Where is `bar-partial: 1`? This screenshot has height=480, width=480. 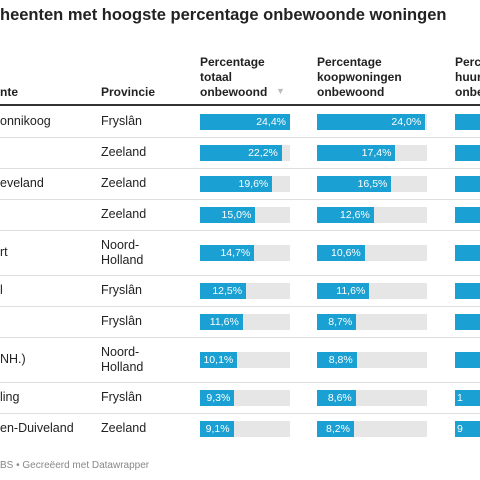 bar-partial: 1 is located at coordinates (467, 397).